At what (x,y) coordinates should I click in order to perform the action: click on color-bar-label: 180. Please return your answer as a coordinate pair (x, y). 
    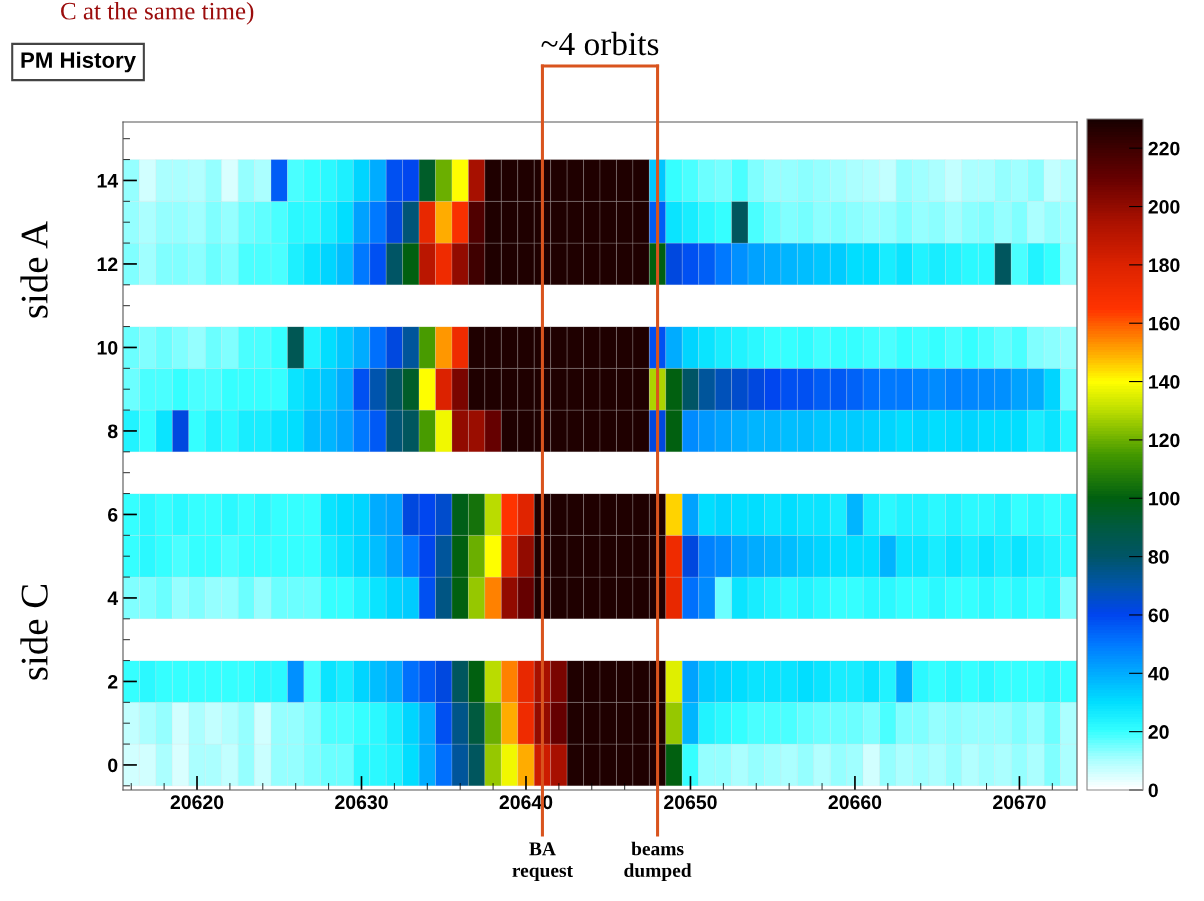
    Looking at the image, I should click on (1164, 265).